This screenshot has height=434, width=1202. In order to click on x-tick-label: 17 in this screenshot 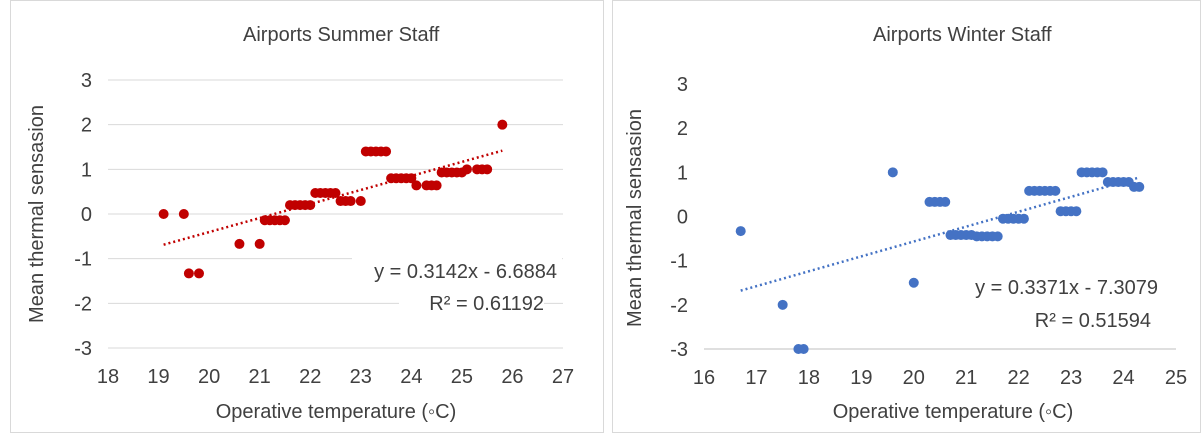, I will do `click(756, 378)`.